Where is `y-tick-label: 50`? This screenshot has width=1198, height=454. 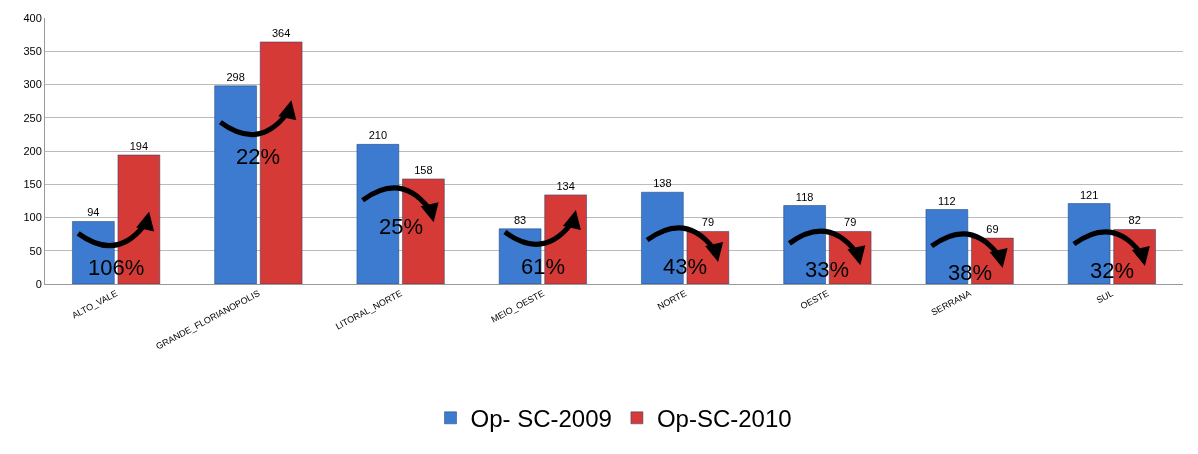
y-tick-label: 50 is located at coordinates (35, 250).